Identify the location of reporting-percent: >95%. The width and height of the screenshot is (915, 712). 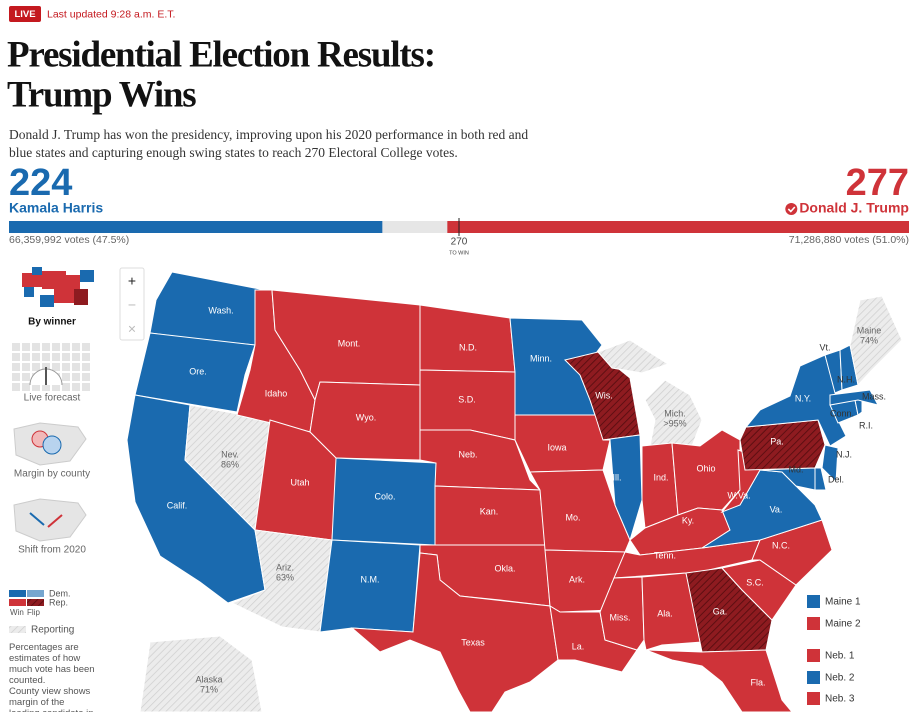
(674, 423).